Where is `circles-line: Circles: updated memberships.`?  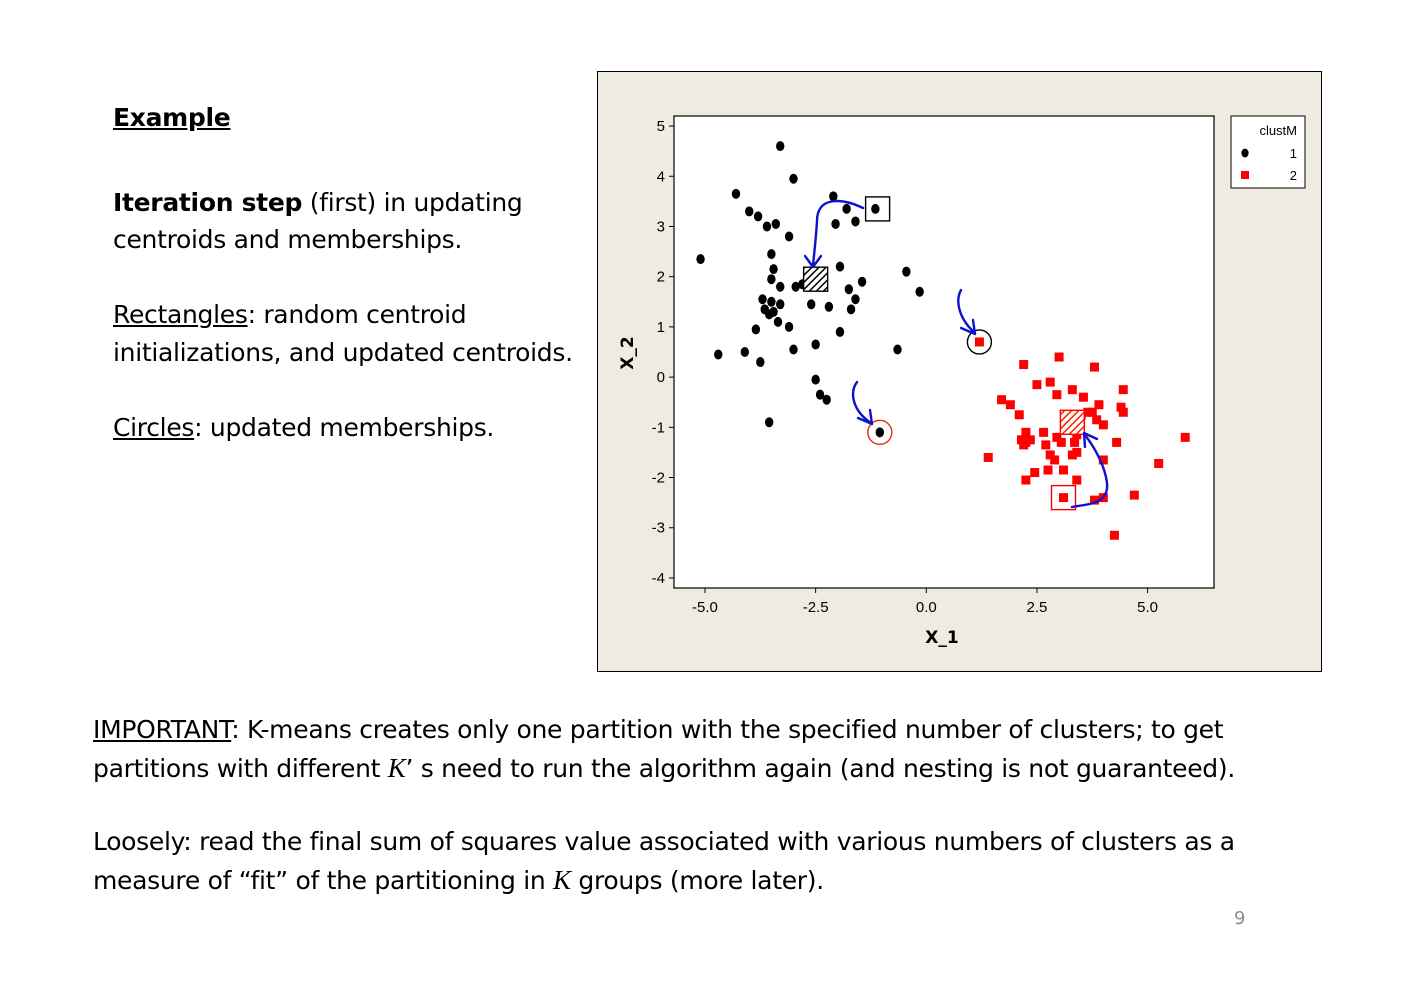 circles-line: Circles: updated memberships. is located at coordinates (303, 428).